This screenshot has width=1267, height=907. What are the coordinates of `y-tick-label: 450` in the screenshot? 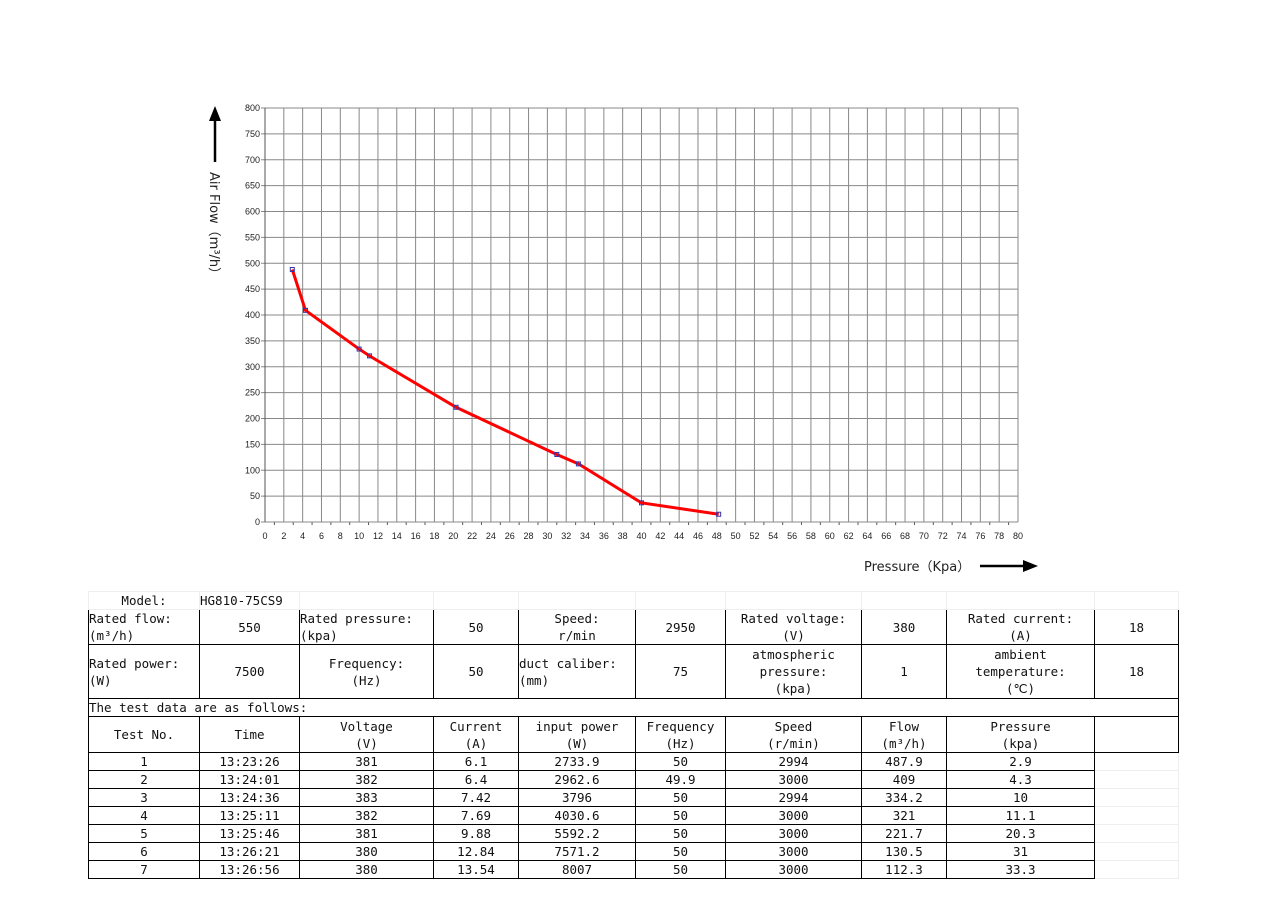 It's located at (252, 289).